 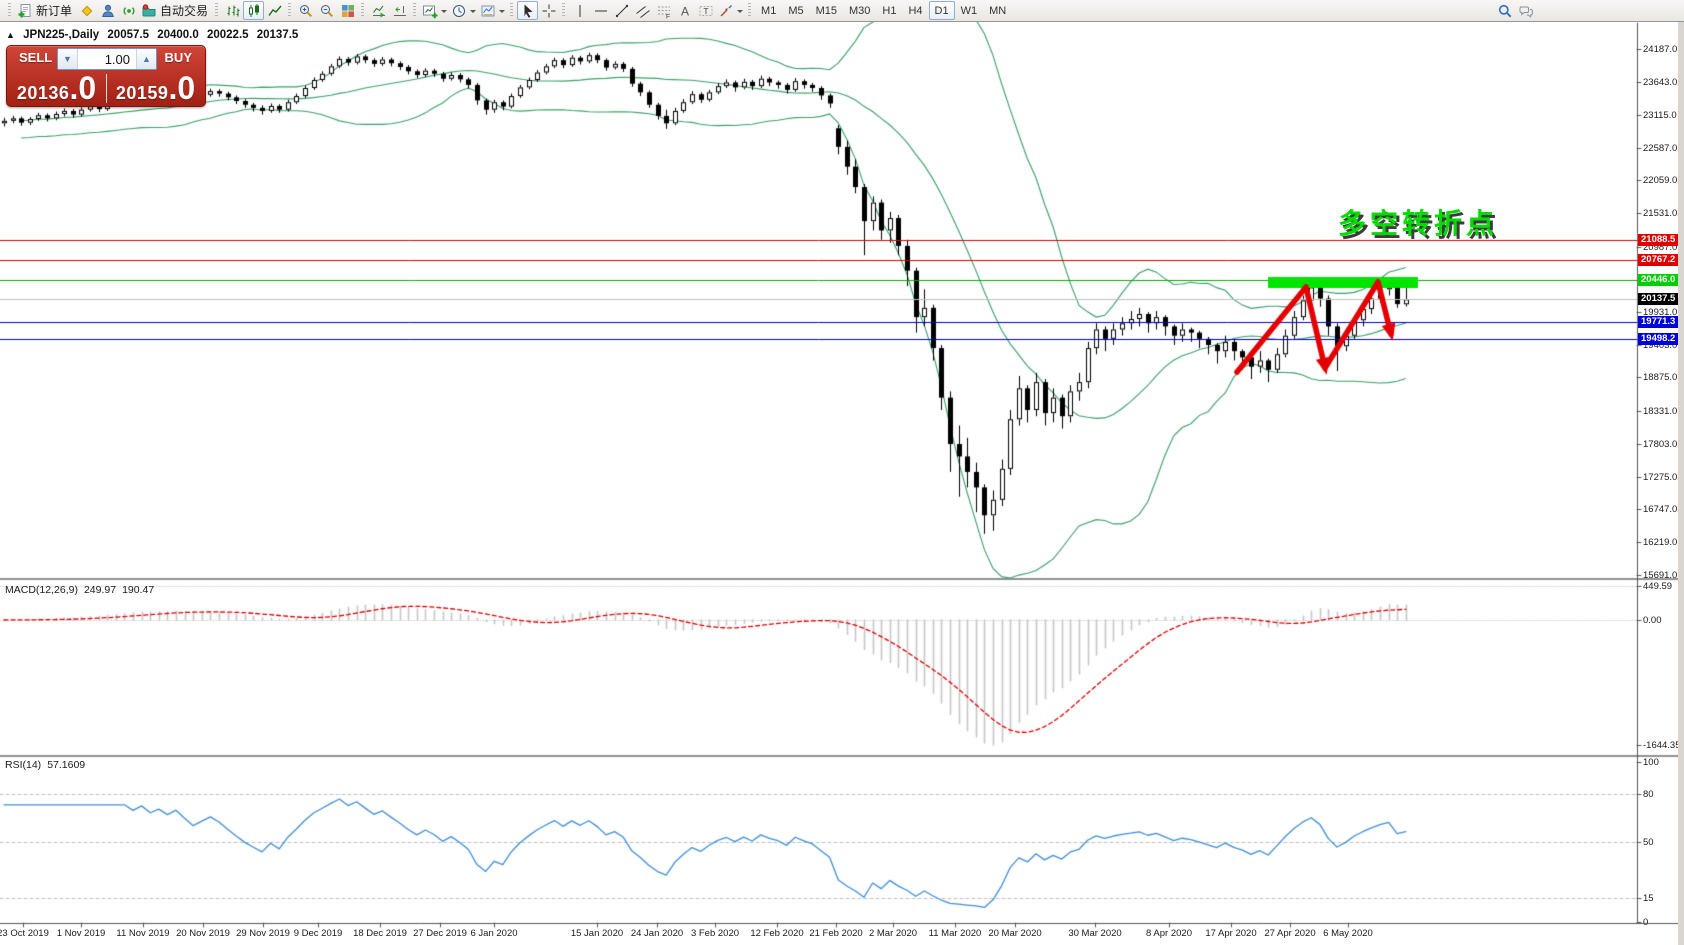 I want to click on vline-icon, so click(x=580, y=11).